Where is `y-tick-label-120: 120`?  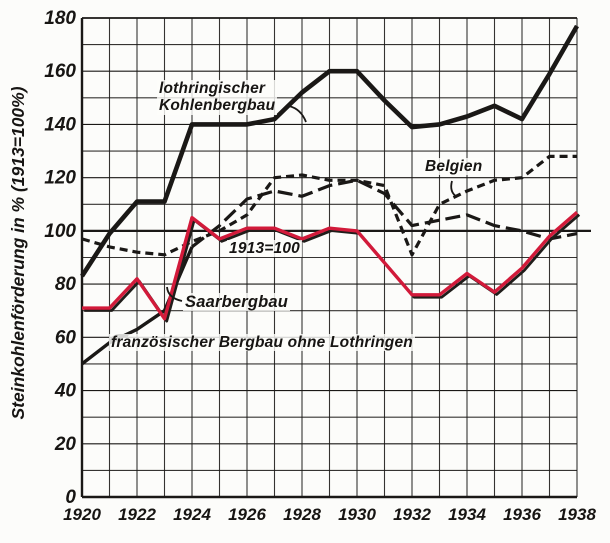 y-tick-label-120: 120 is located at coordinates (60, 178).